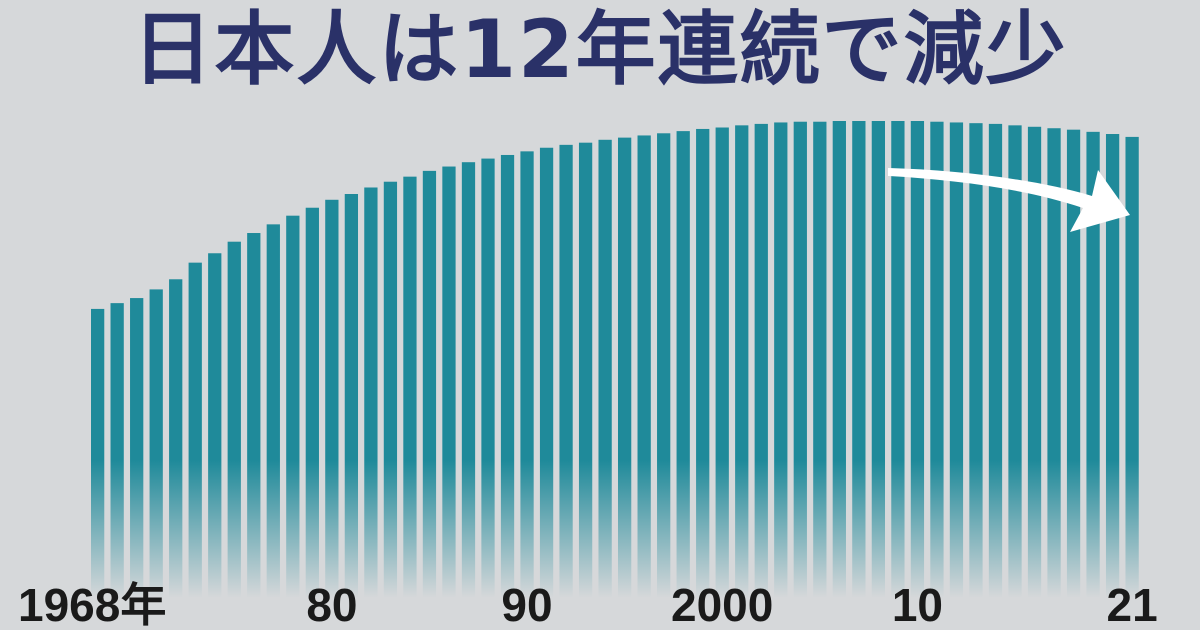 This screenshot has width=1200, height=630. What do you see at coordinates (1073, 364) in the screenshot?
I see `bar-2018` at bounding box center [1073, 364].